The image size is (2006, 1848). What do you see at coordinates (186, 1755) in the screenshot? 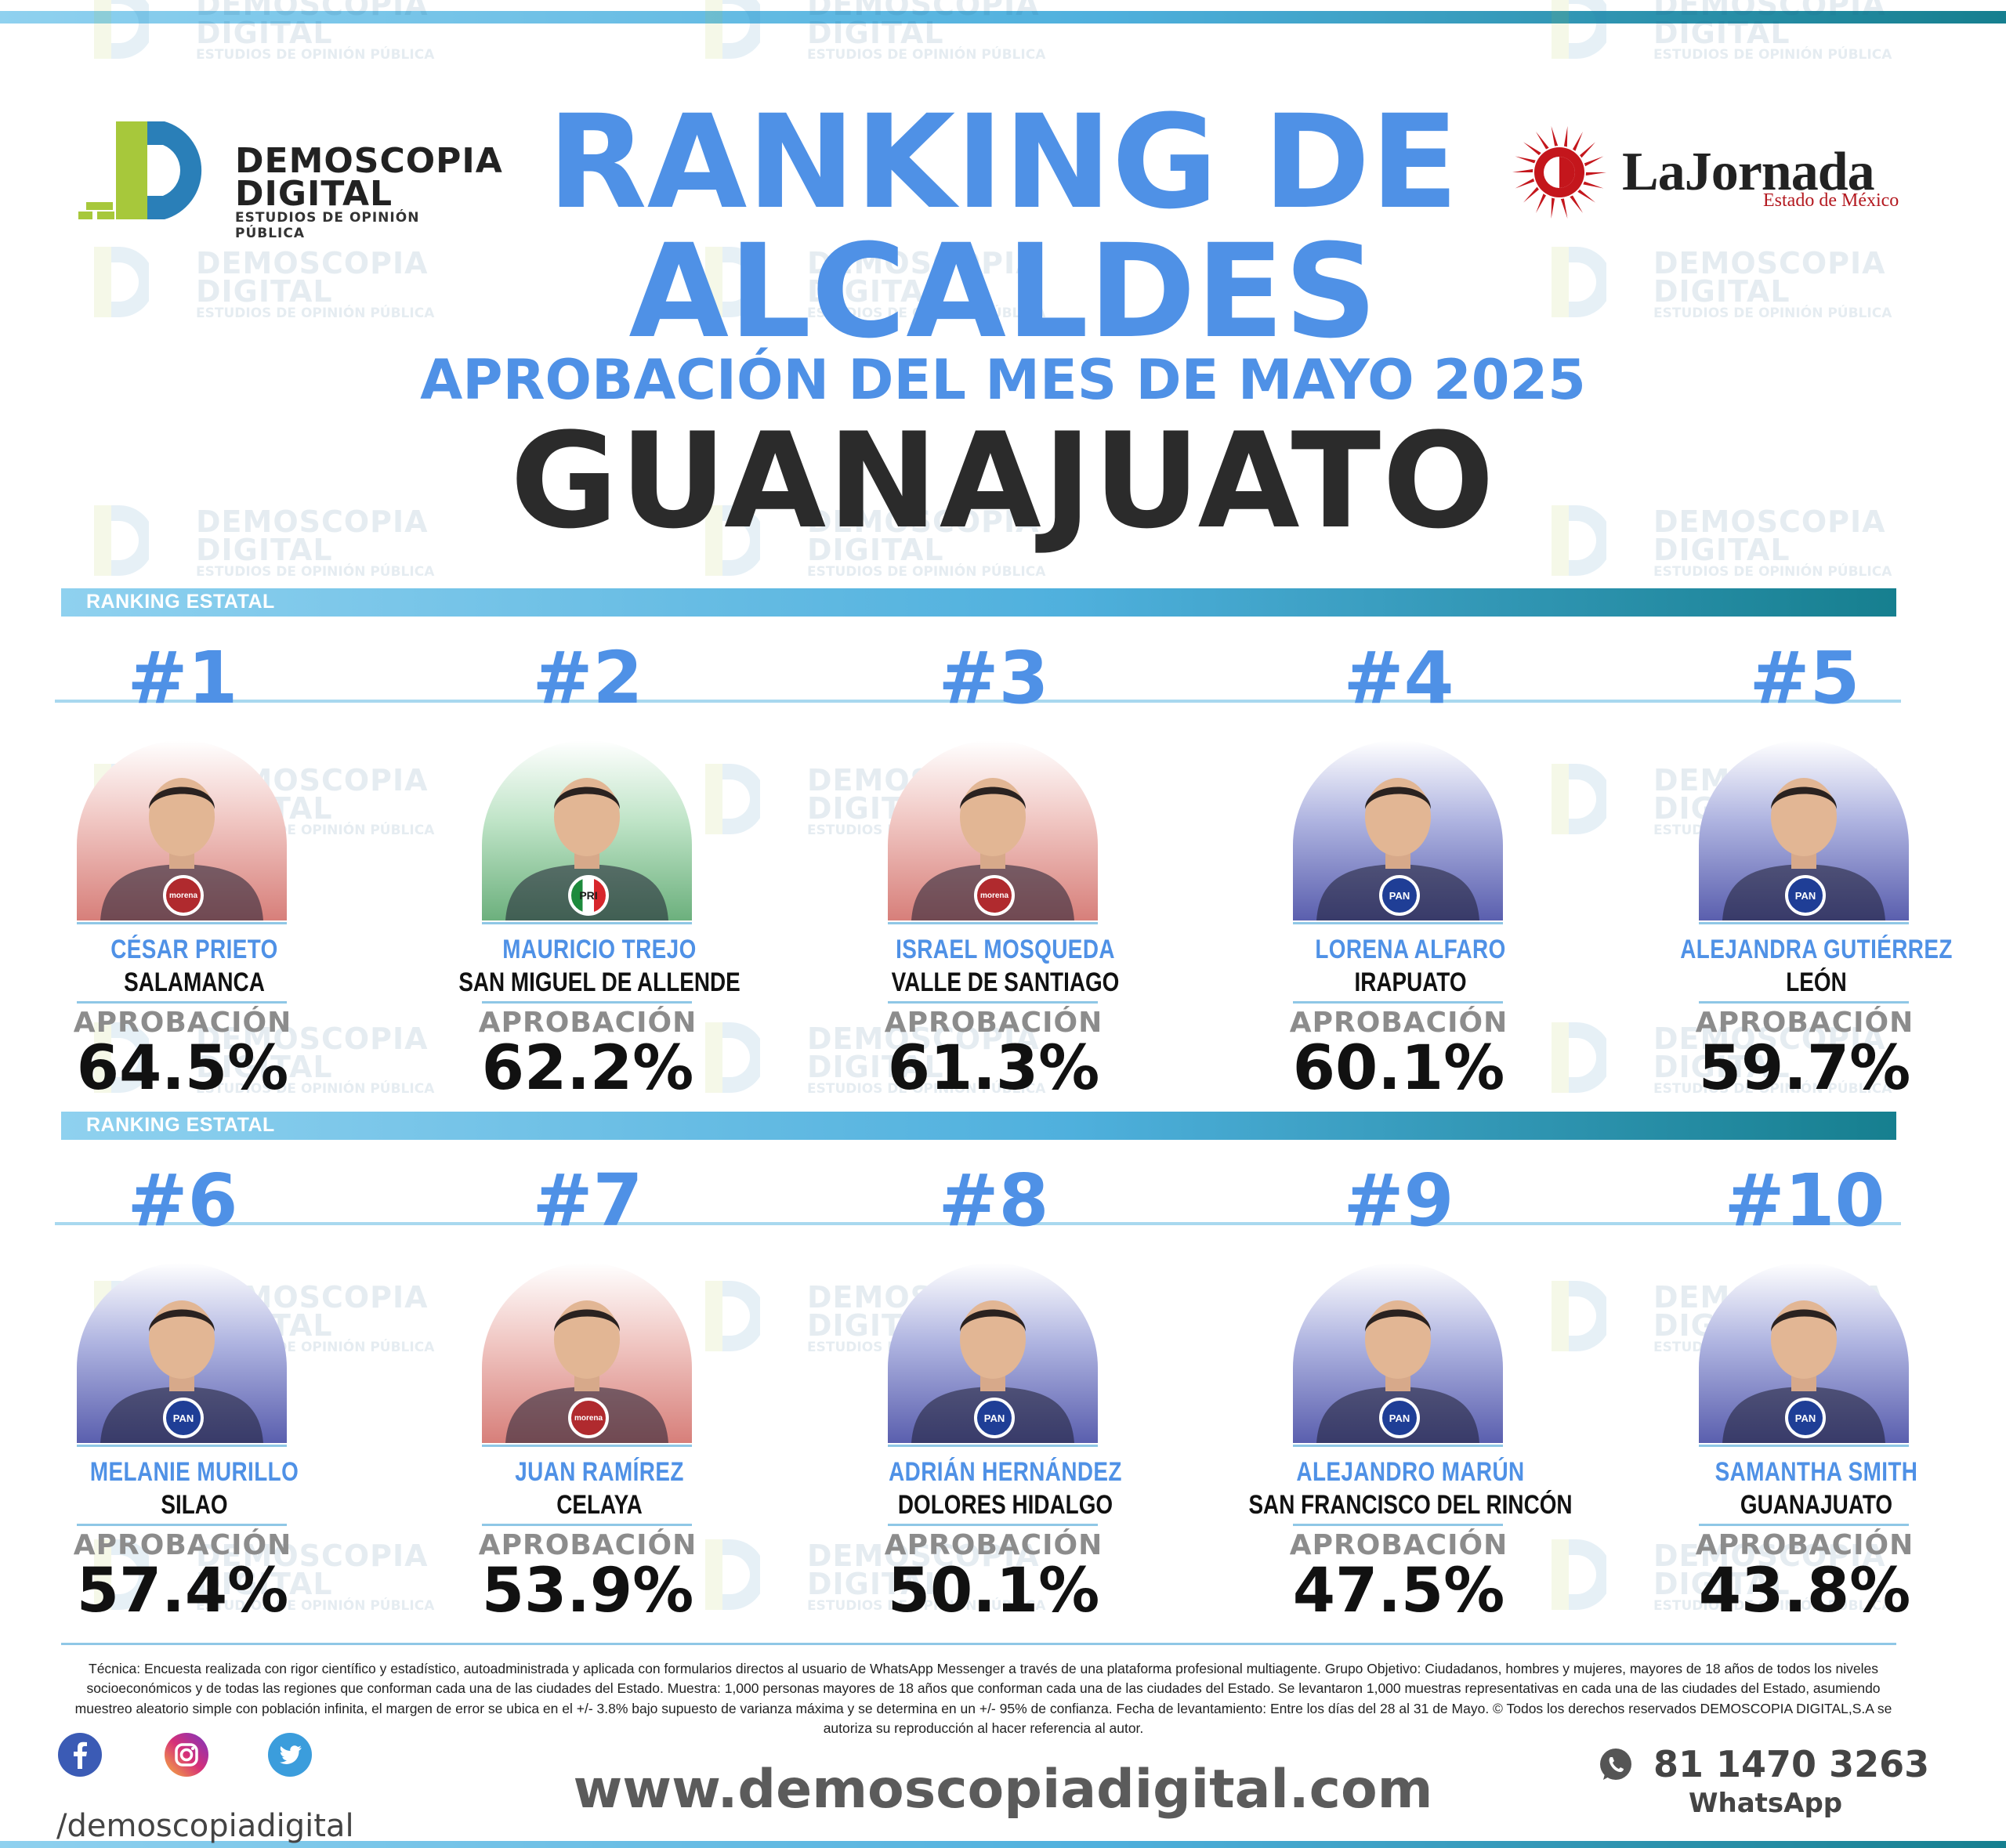
I see `instagram-icon` at bounding box center [186, 1755].